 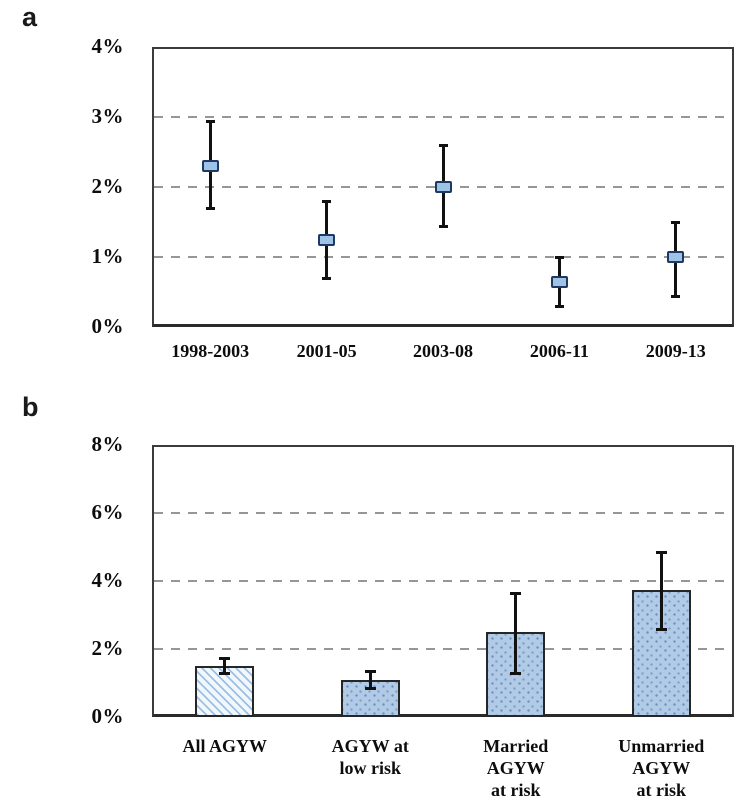 What do you see at coordinates (30, 407) in the screenshot?
I see `panel-b-letter: b` at bounding box center [30, 407].